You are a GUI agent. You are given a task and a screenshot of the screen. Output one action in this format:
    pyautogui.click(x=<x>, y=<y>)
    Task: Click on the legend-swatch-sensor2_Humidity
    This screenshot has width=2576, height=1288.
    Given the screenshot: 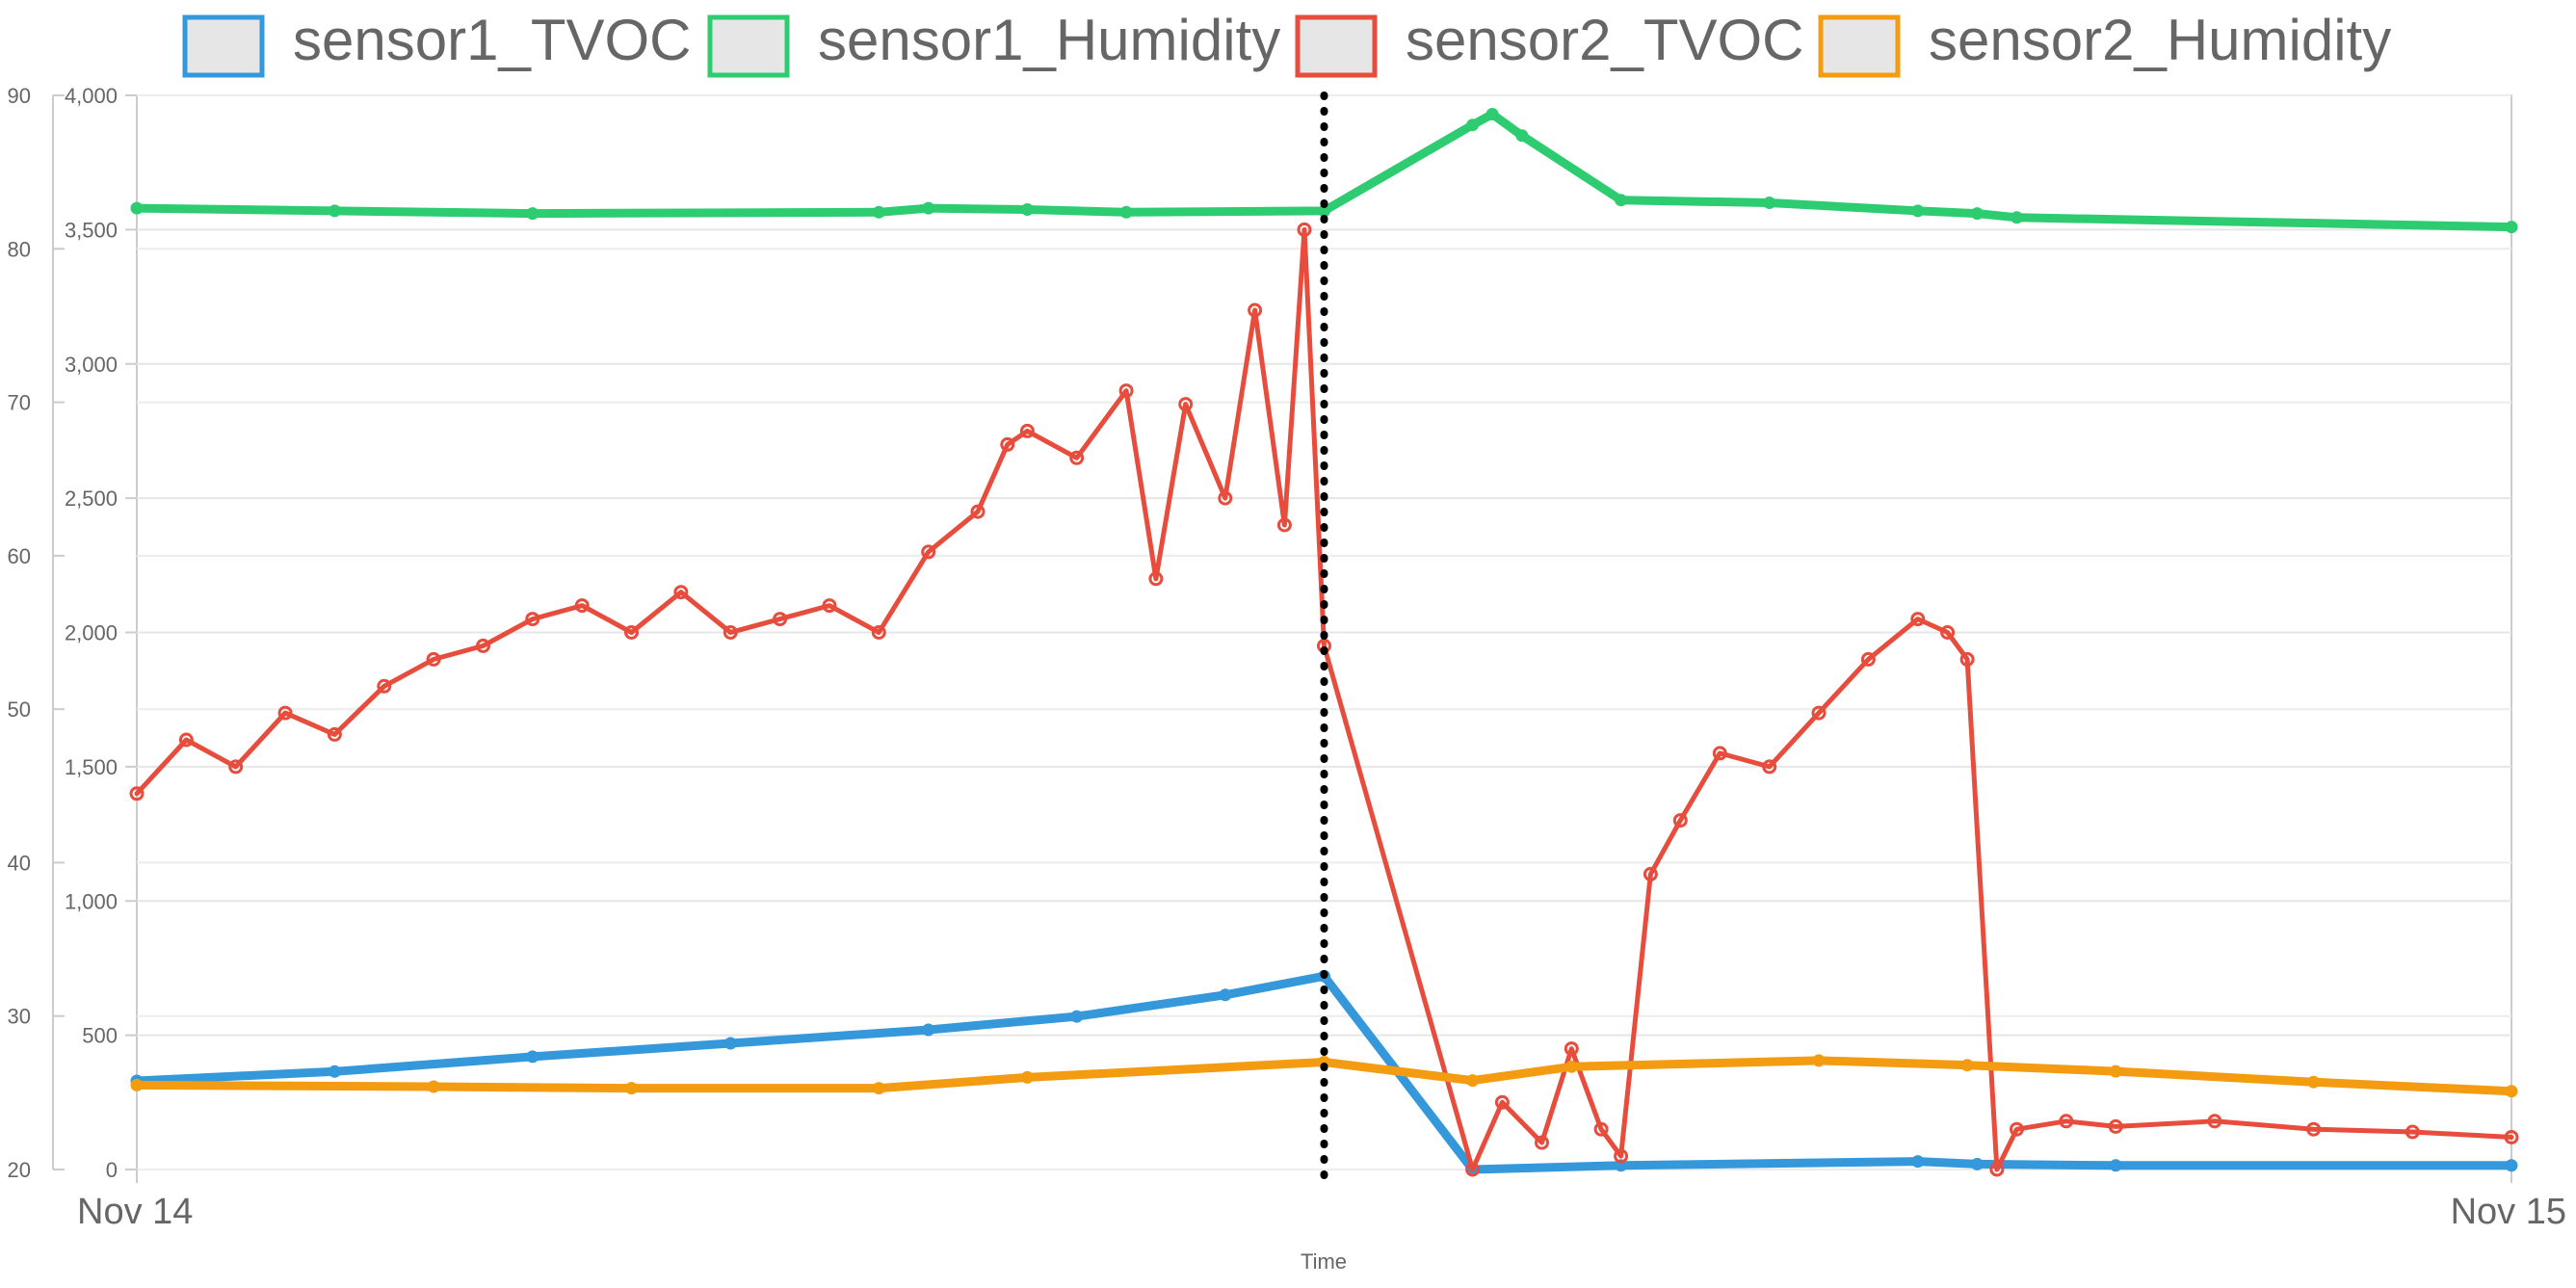 What is the action you would take?
    pyautogui.click(x=1859, y=46)
    